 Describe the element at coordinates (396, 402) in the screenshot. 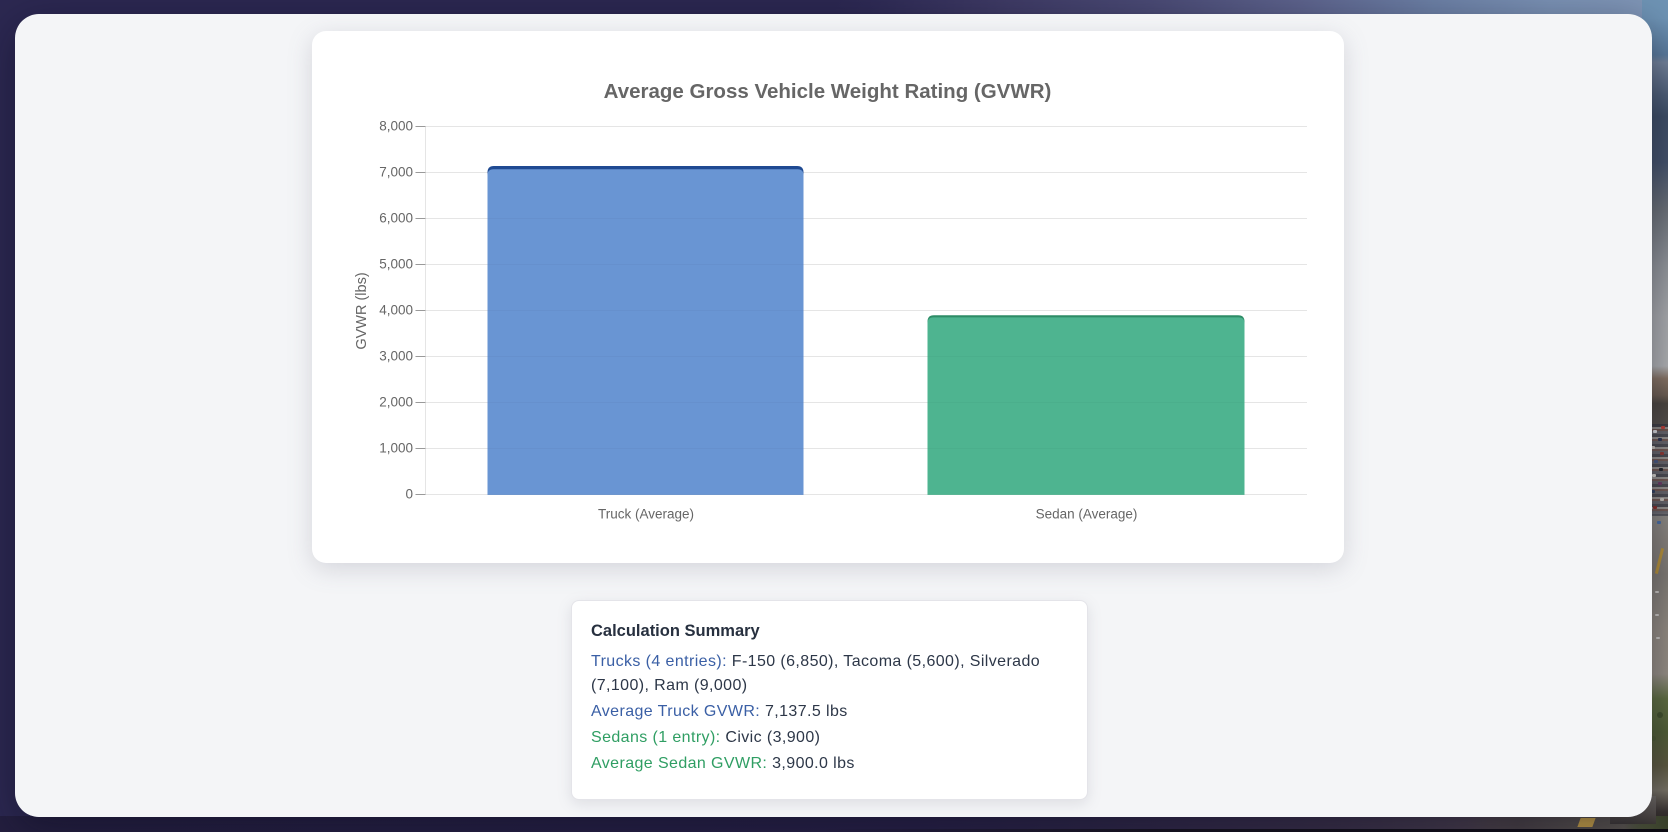

I see `svg-text: 2,000` at that location.